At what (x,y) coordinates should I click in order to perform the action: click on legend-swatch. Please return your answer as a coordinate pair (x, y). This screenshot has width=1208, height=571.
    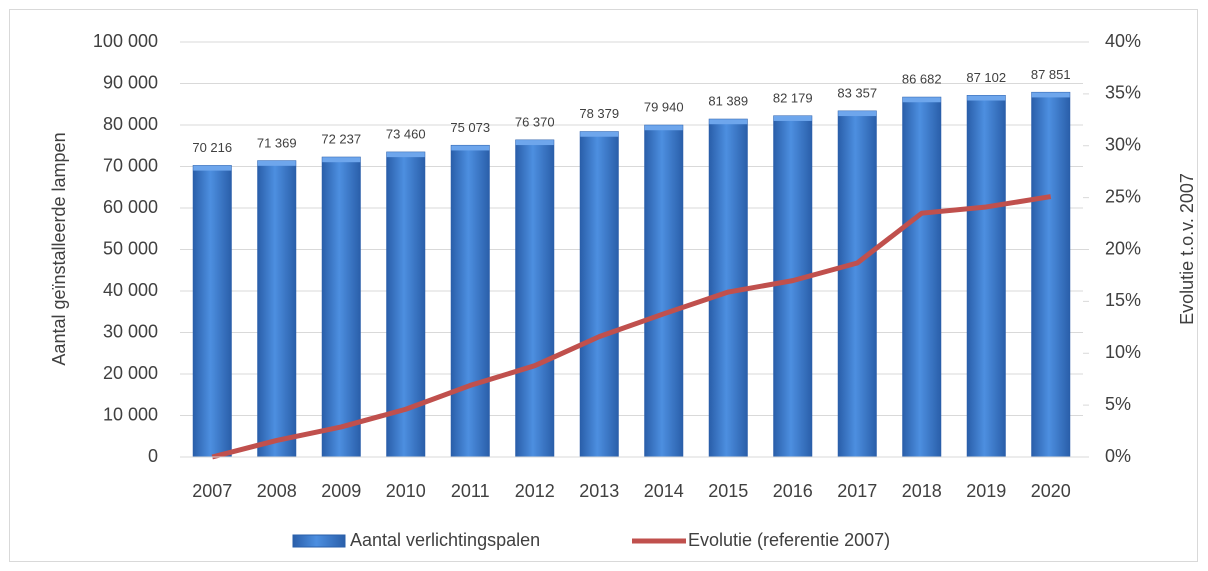
    Looking at the image, I should click on (319, 541).